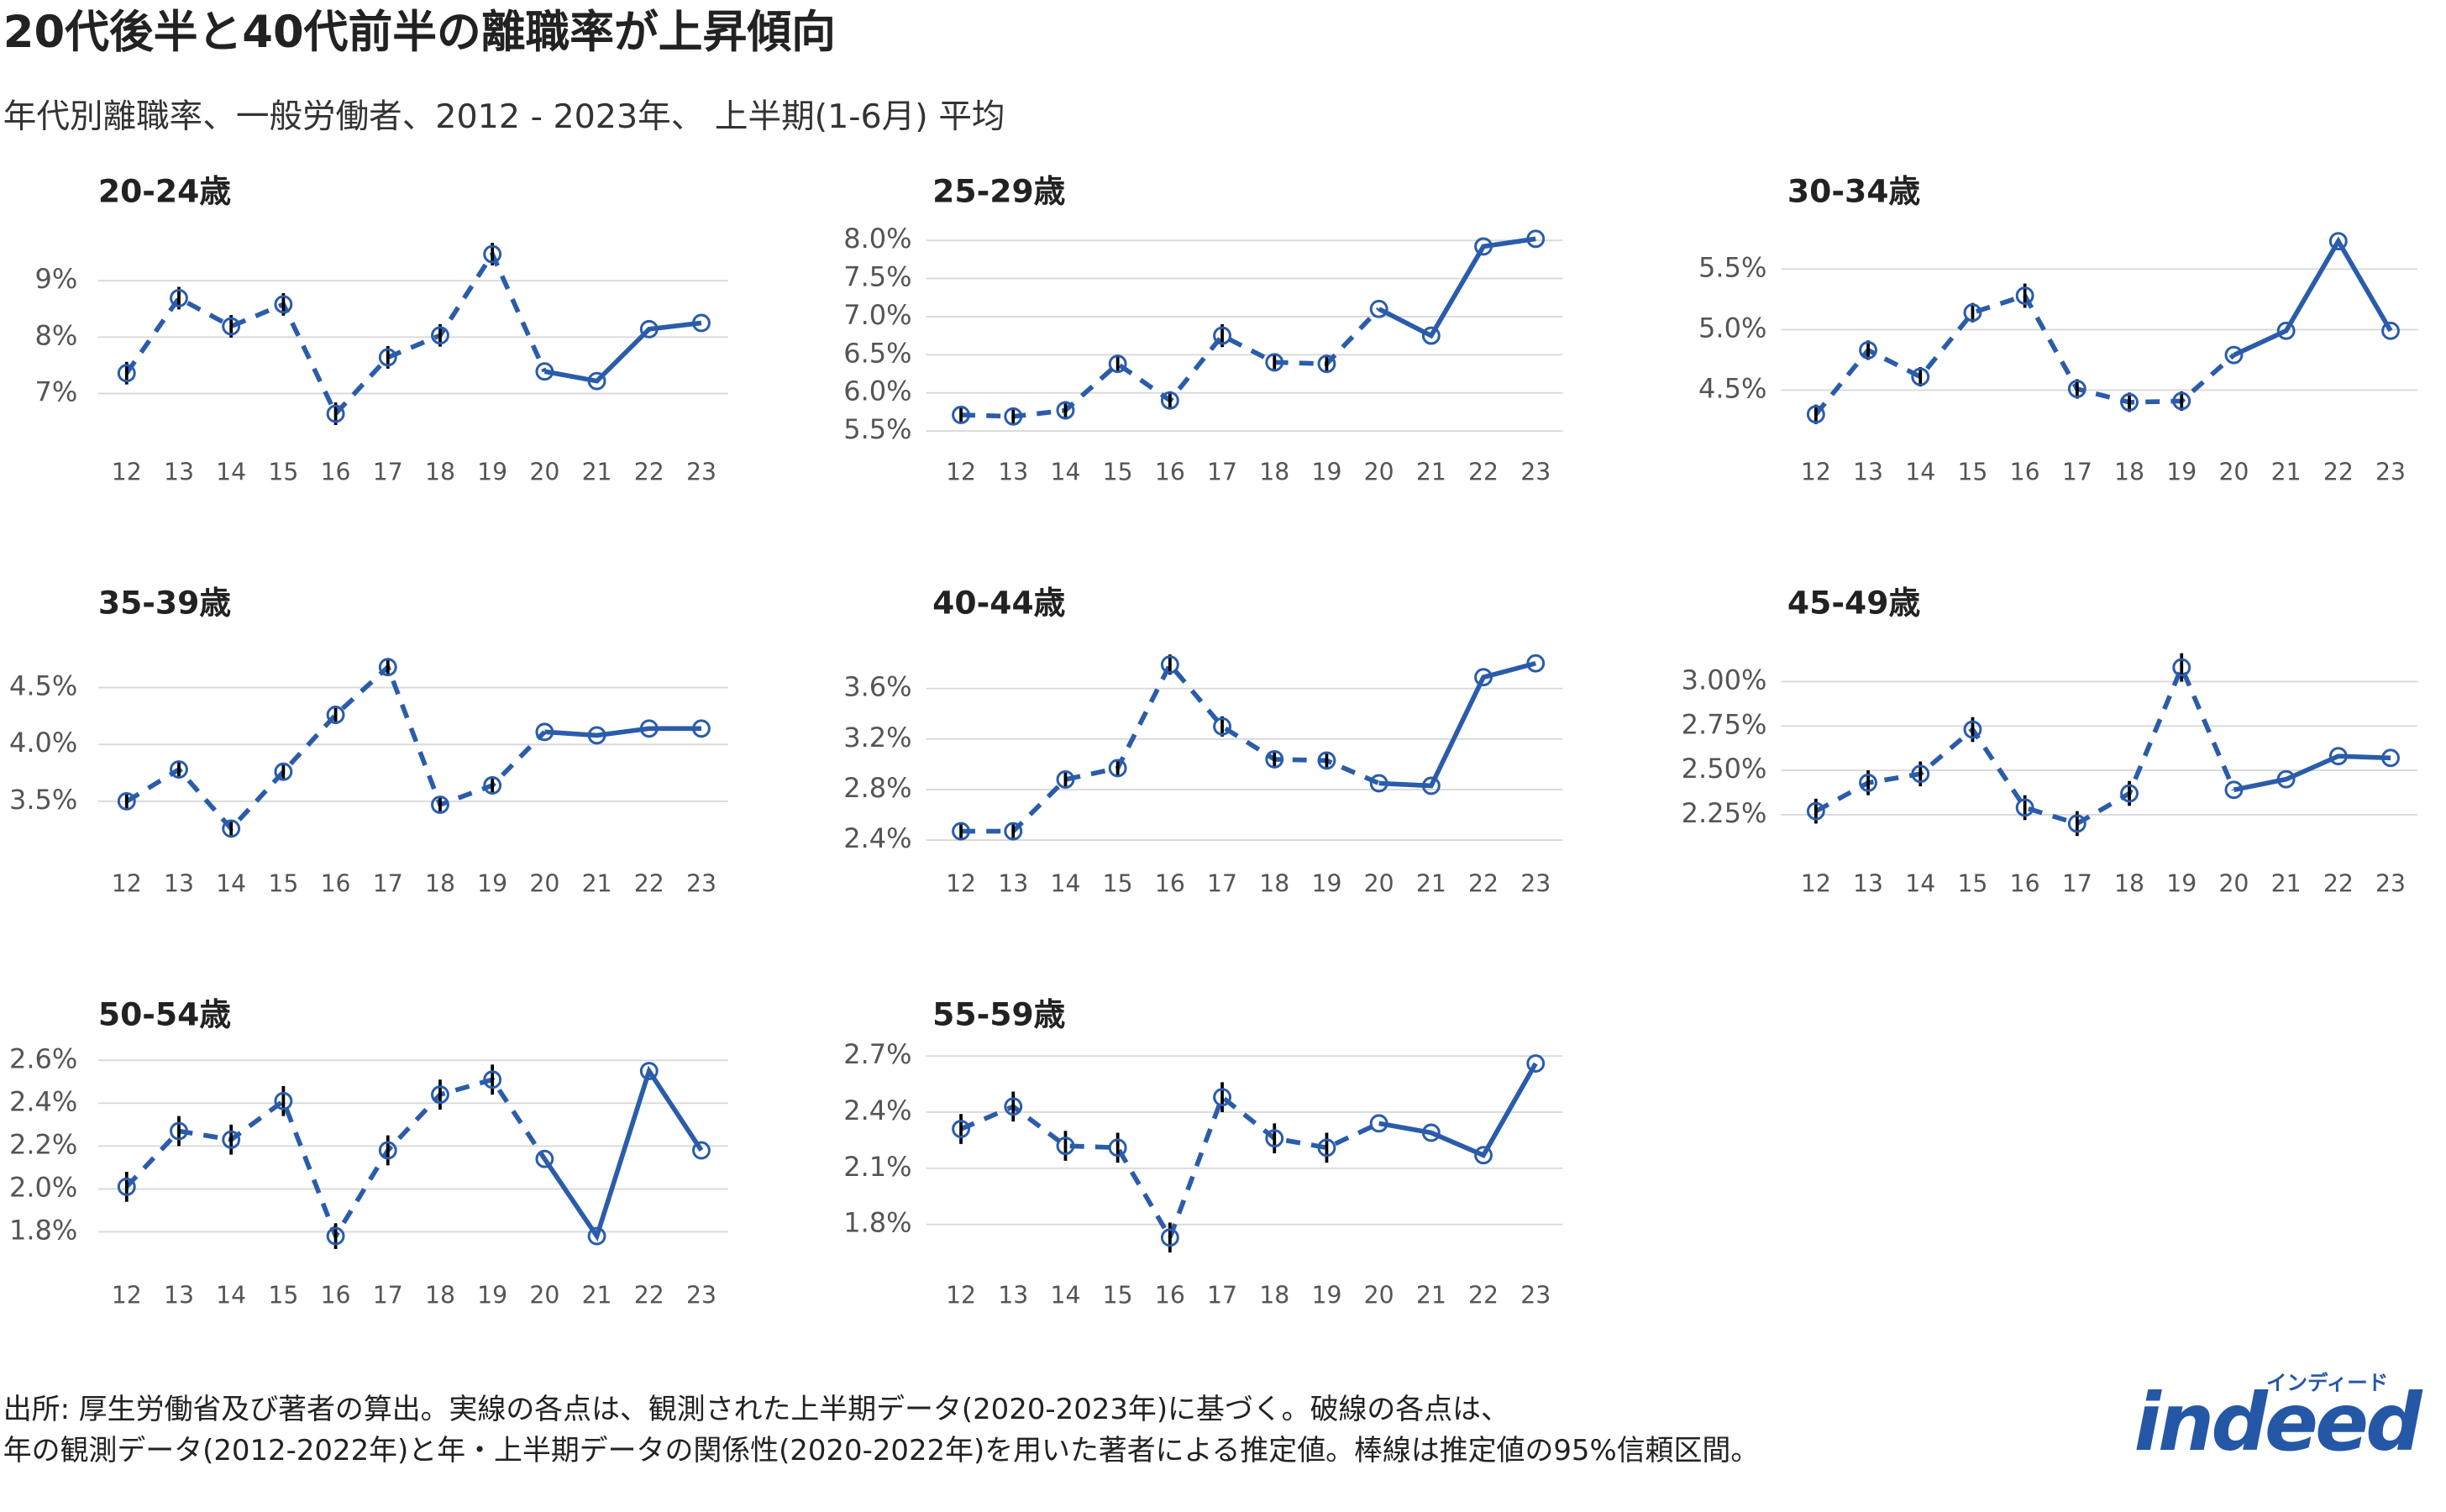  I want to click on panel-title: 40-44歳, so click(998, 603).